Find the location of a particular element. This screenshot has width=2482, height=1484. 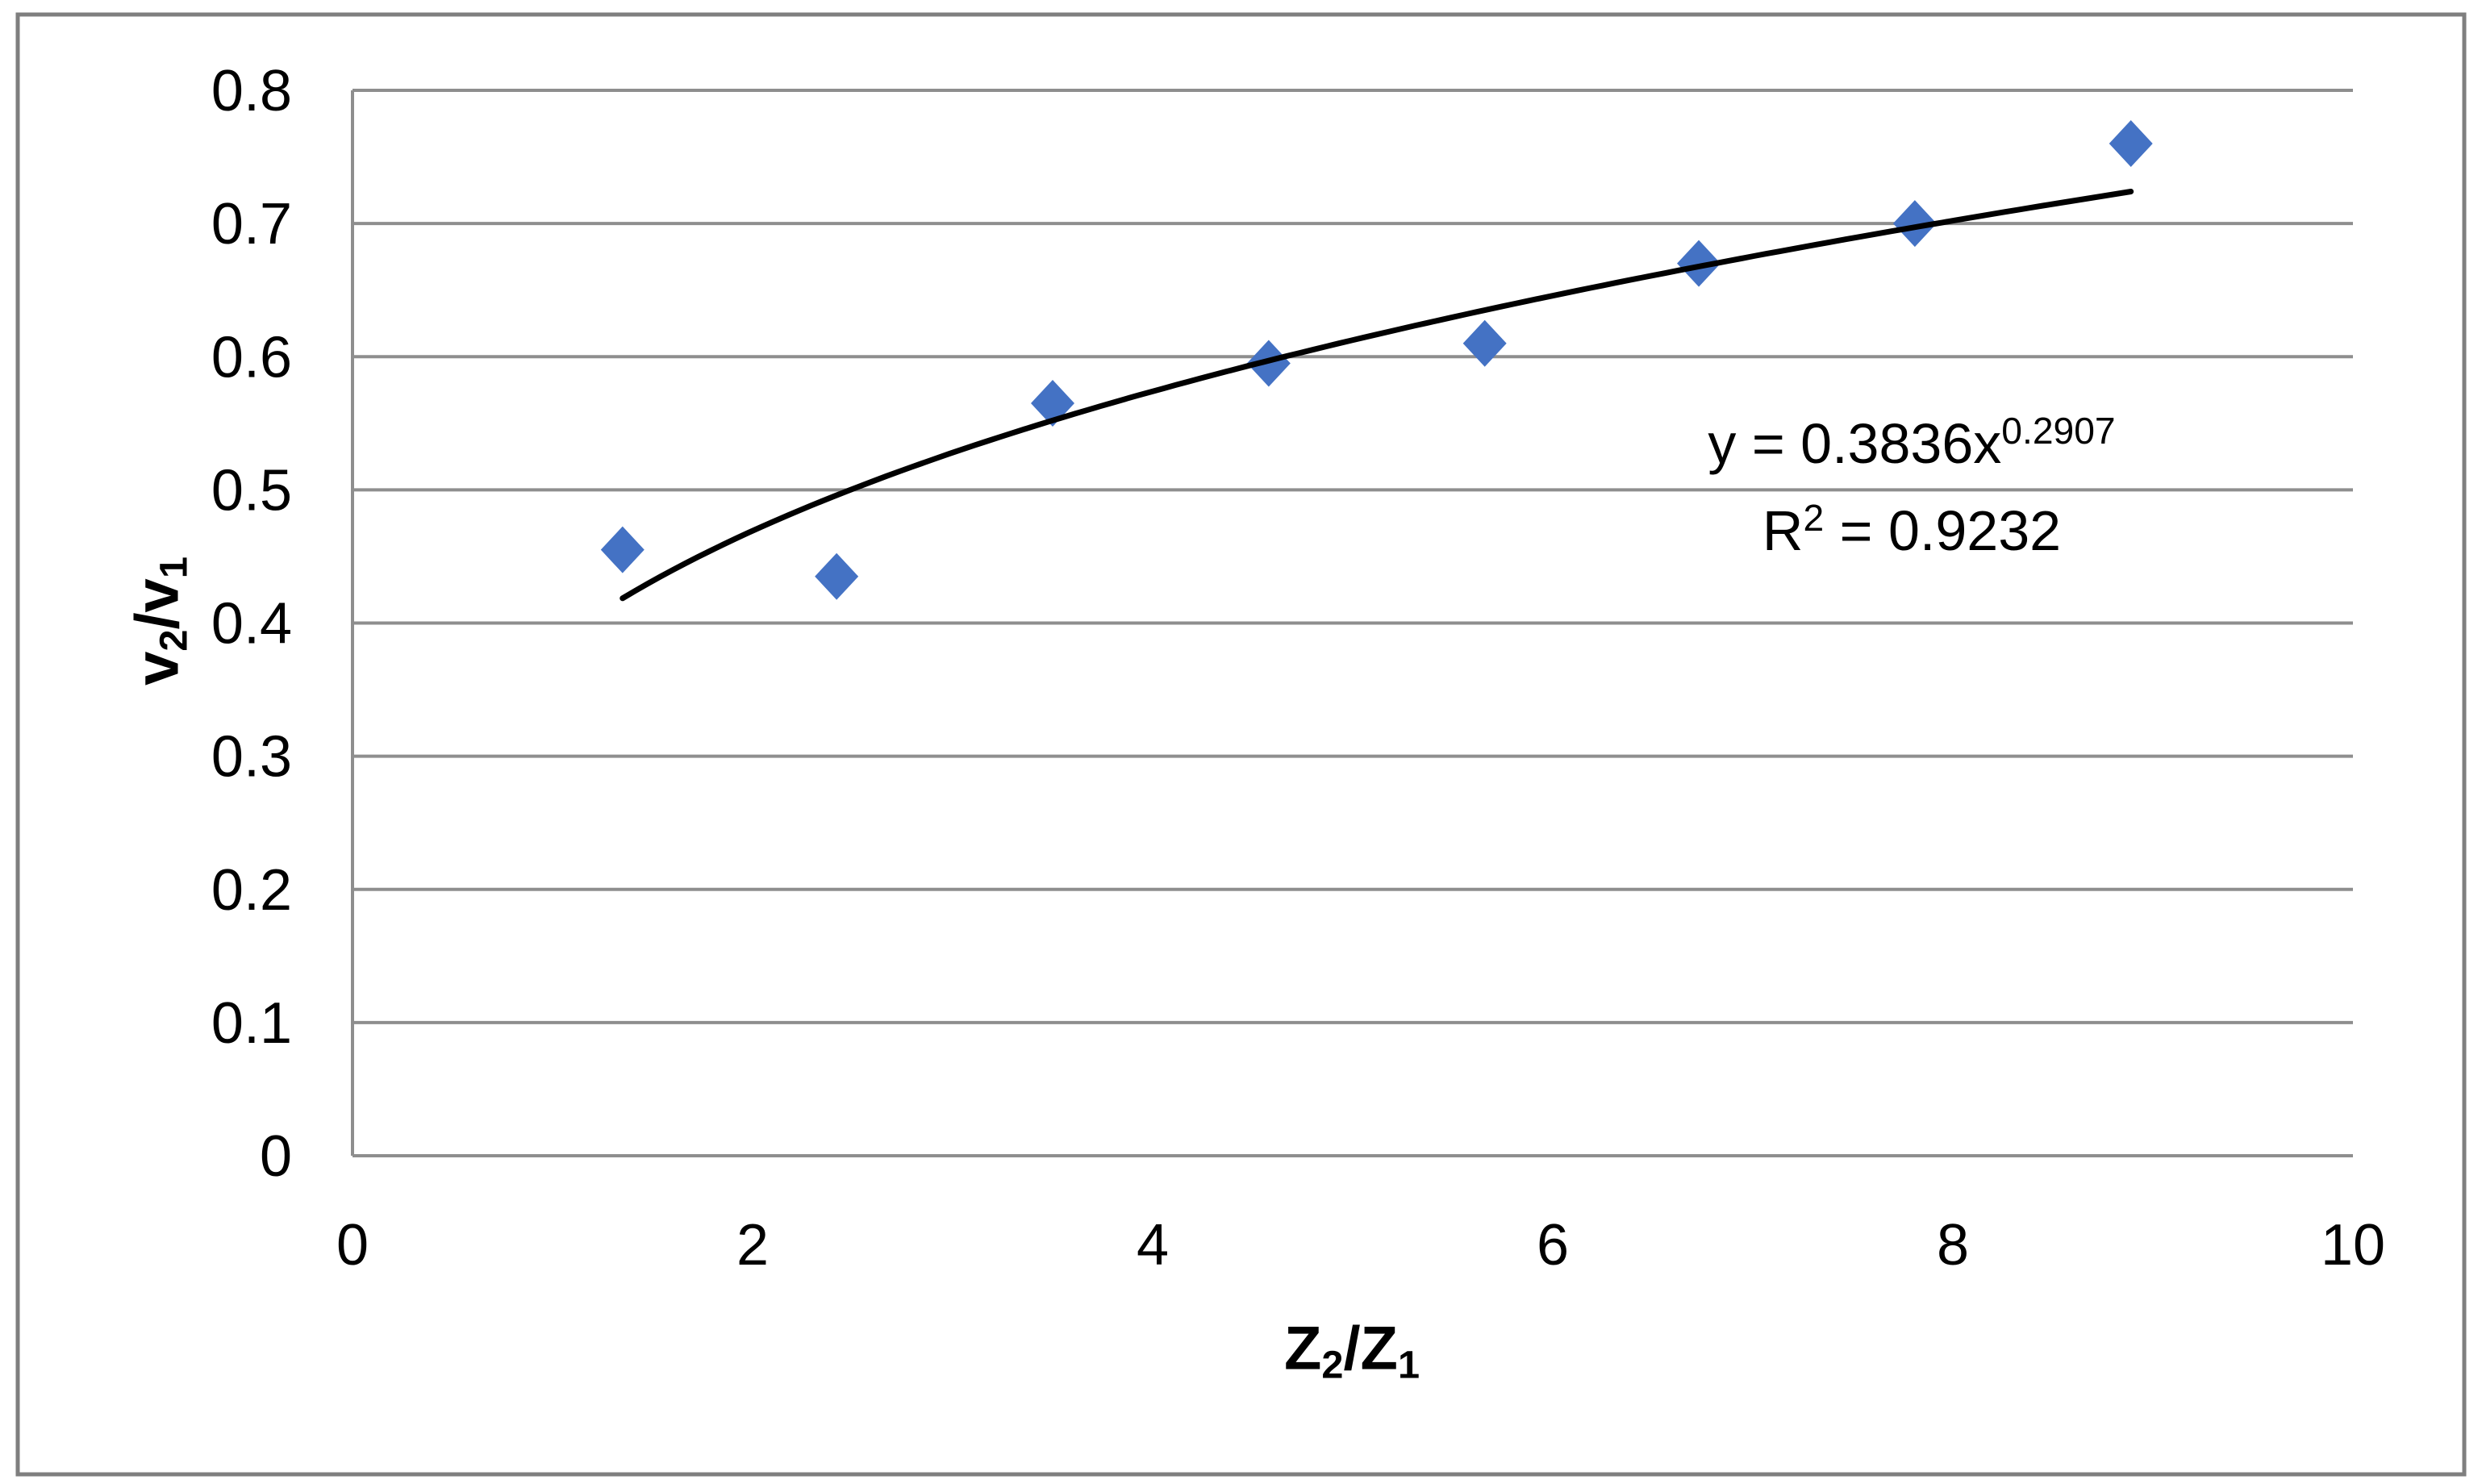

trendline-equation: y = 0.3836x0.2907 is located at coordinates (1912, 447).